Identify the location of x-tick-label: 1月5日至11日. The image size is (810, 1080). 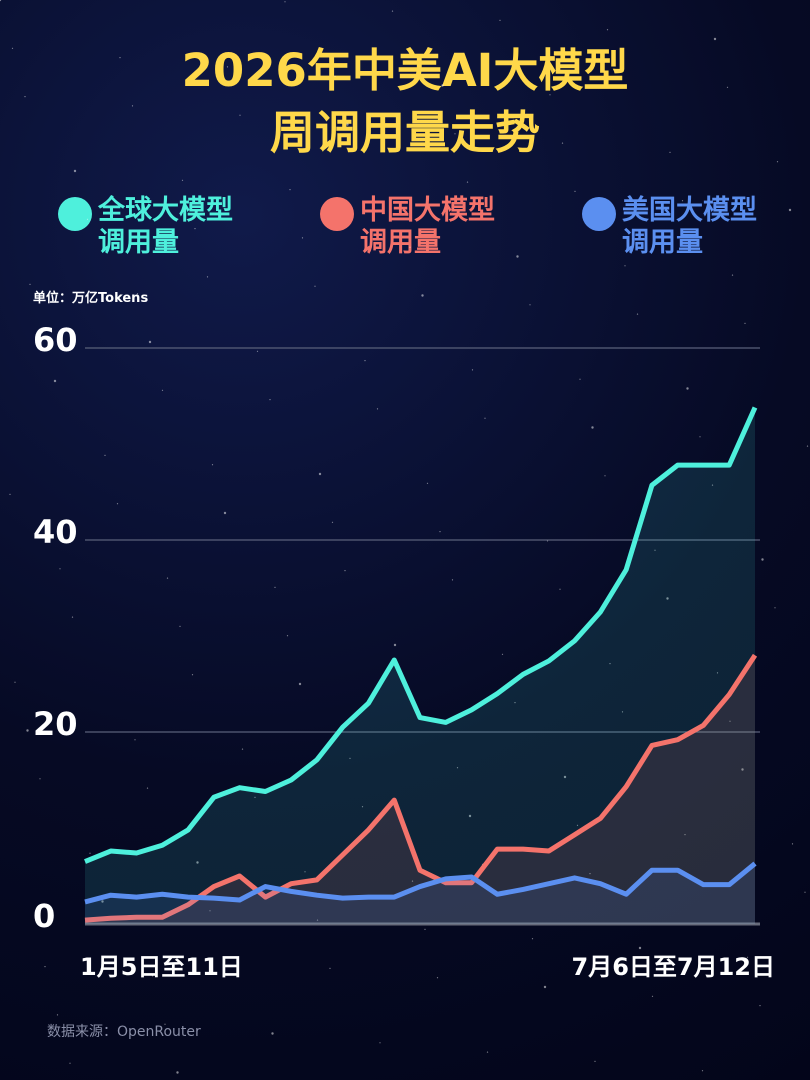
(161, 967).